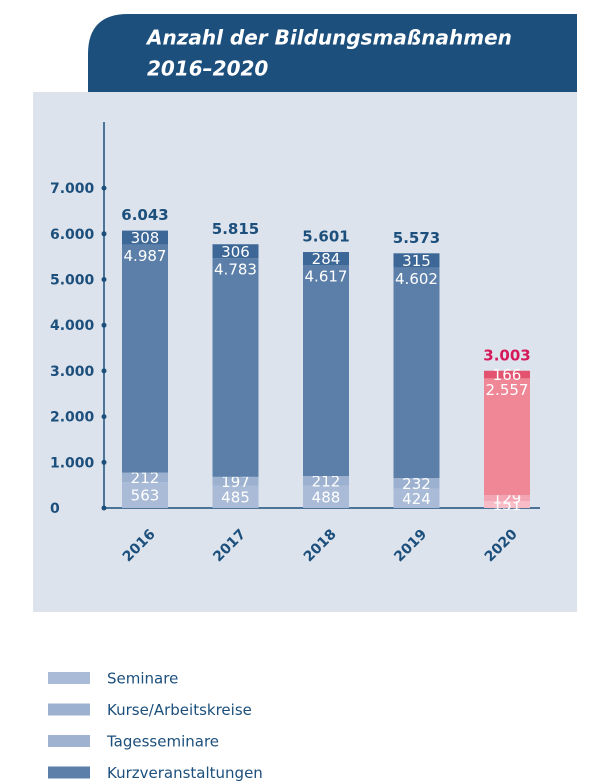  What do you see at coordinates (235, 270) in the screenshot?
I see `value-label: 4.783` at bounding box center [235, 270].